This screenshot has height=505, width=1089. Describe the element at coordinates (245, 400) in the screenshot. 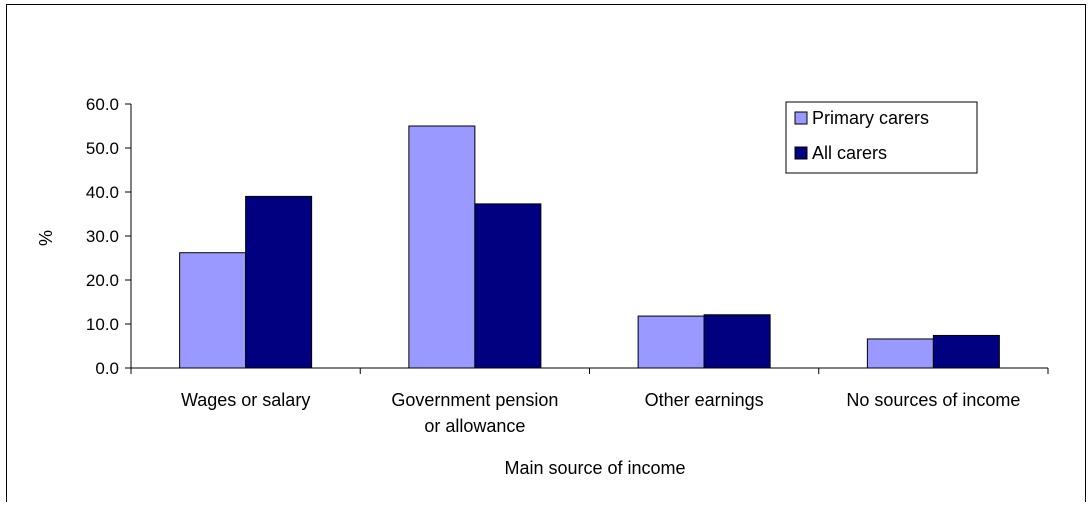

I see `x-category-label: Wages or salary` at that location.